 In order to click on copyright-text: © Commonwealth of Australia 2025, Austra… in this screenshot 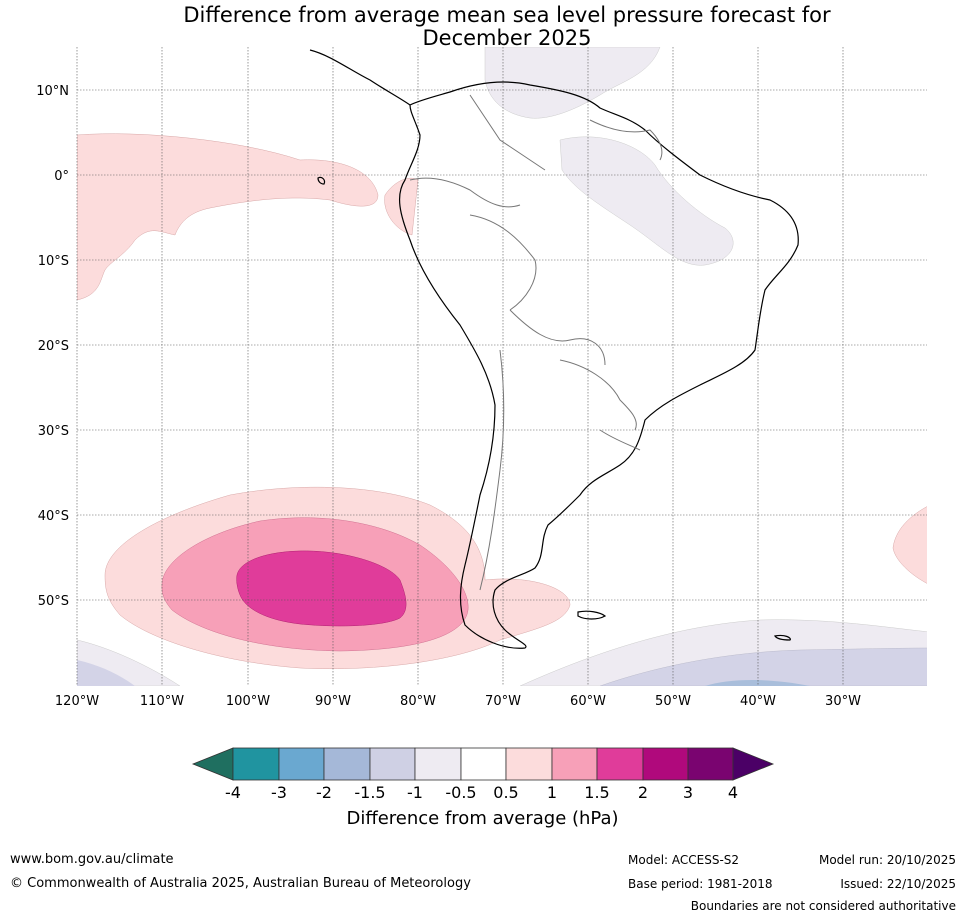, I will do `click(240, 883)`.